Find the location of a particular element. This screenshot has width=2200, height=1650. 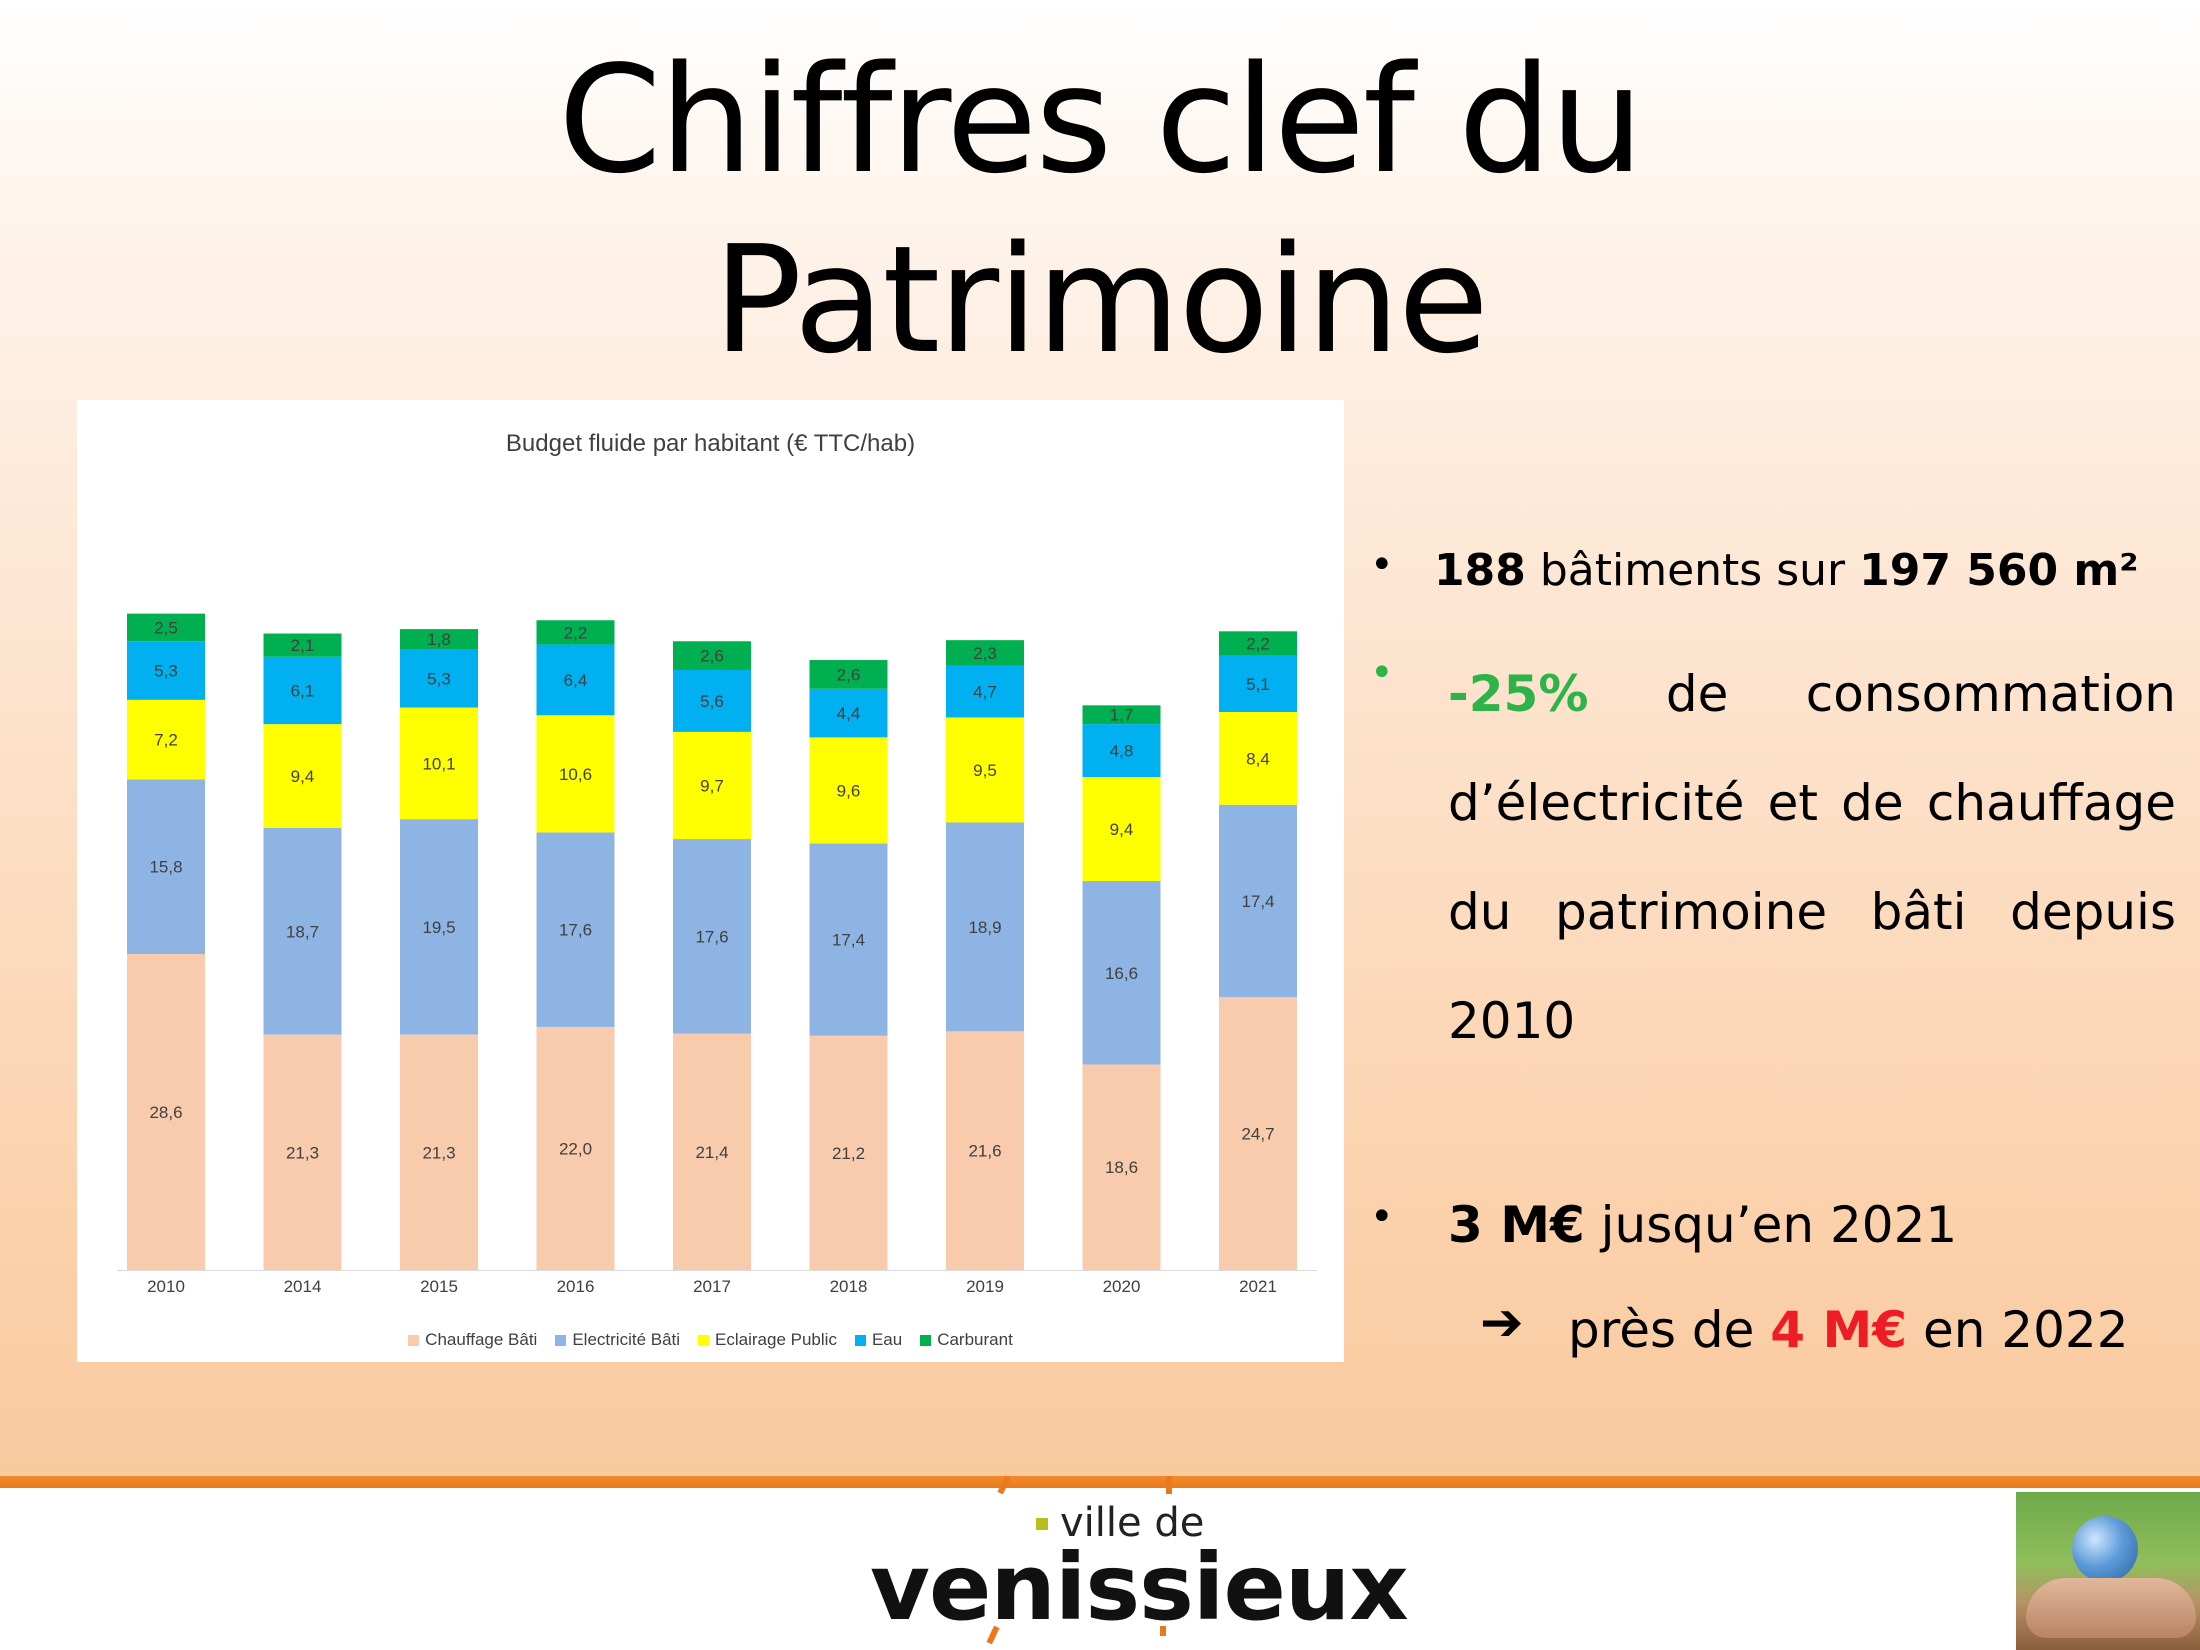

data-label: 7,2 is located at coordinates (166, 740).